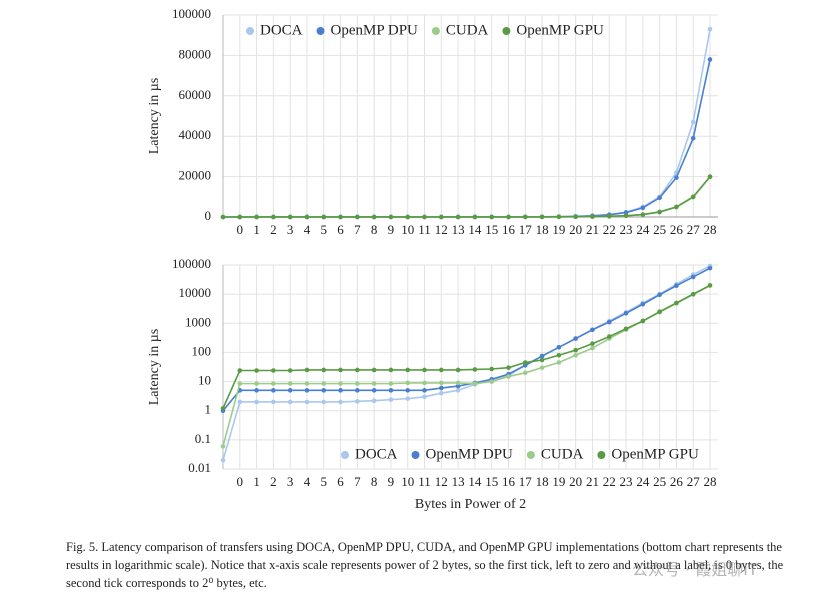 This screenshot has height=600, width=831. Describe the element at coordinates (710, 481) in the screenshot. I see `x-tick-label: 28` at that location.